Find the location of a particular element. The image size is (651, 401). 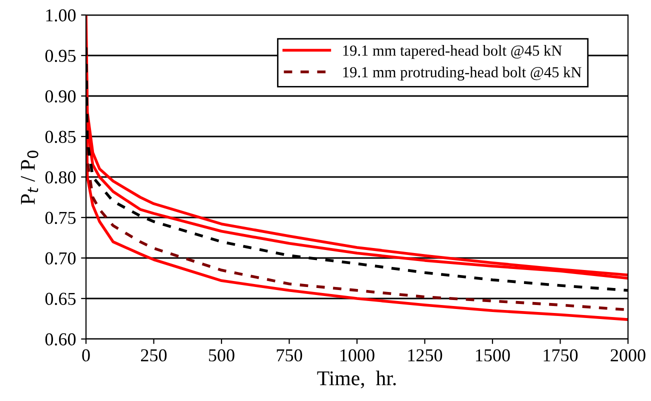

x-tick-label: 250 is located at coordinates (154, 355).